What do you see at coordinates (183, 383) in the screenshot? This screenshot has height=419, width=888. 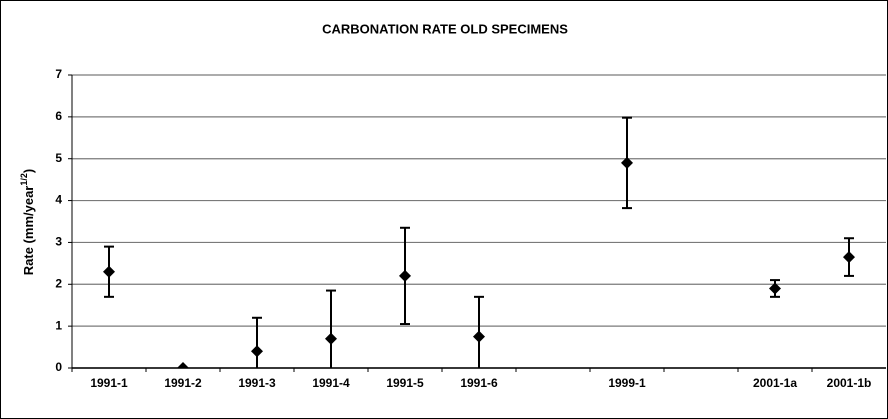 I see `x-tick-label: 1991-2` at bounding box center [183, 383].